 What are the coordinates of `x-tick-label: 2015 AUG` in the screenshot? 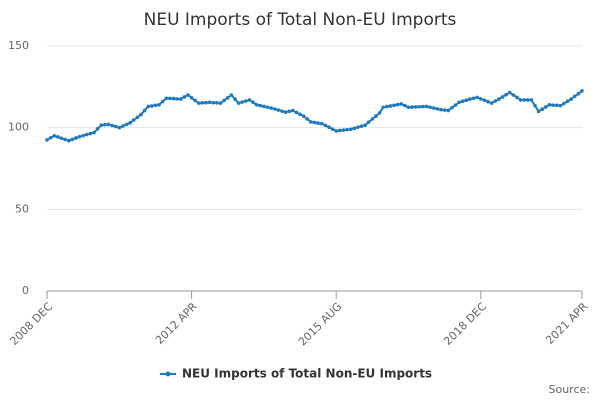 It's located at (320, 324).